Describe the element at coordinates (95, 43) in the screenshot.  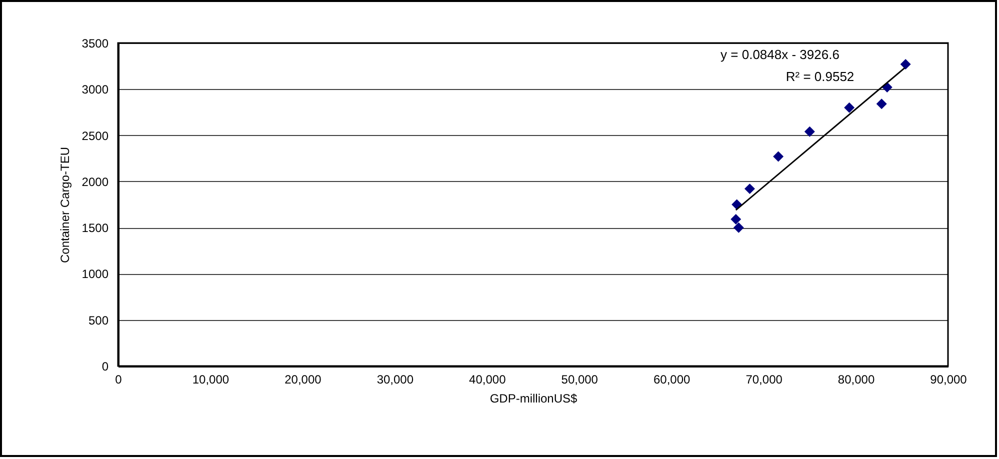
I see `y-tick-label: 3500` at that location.